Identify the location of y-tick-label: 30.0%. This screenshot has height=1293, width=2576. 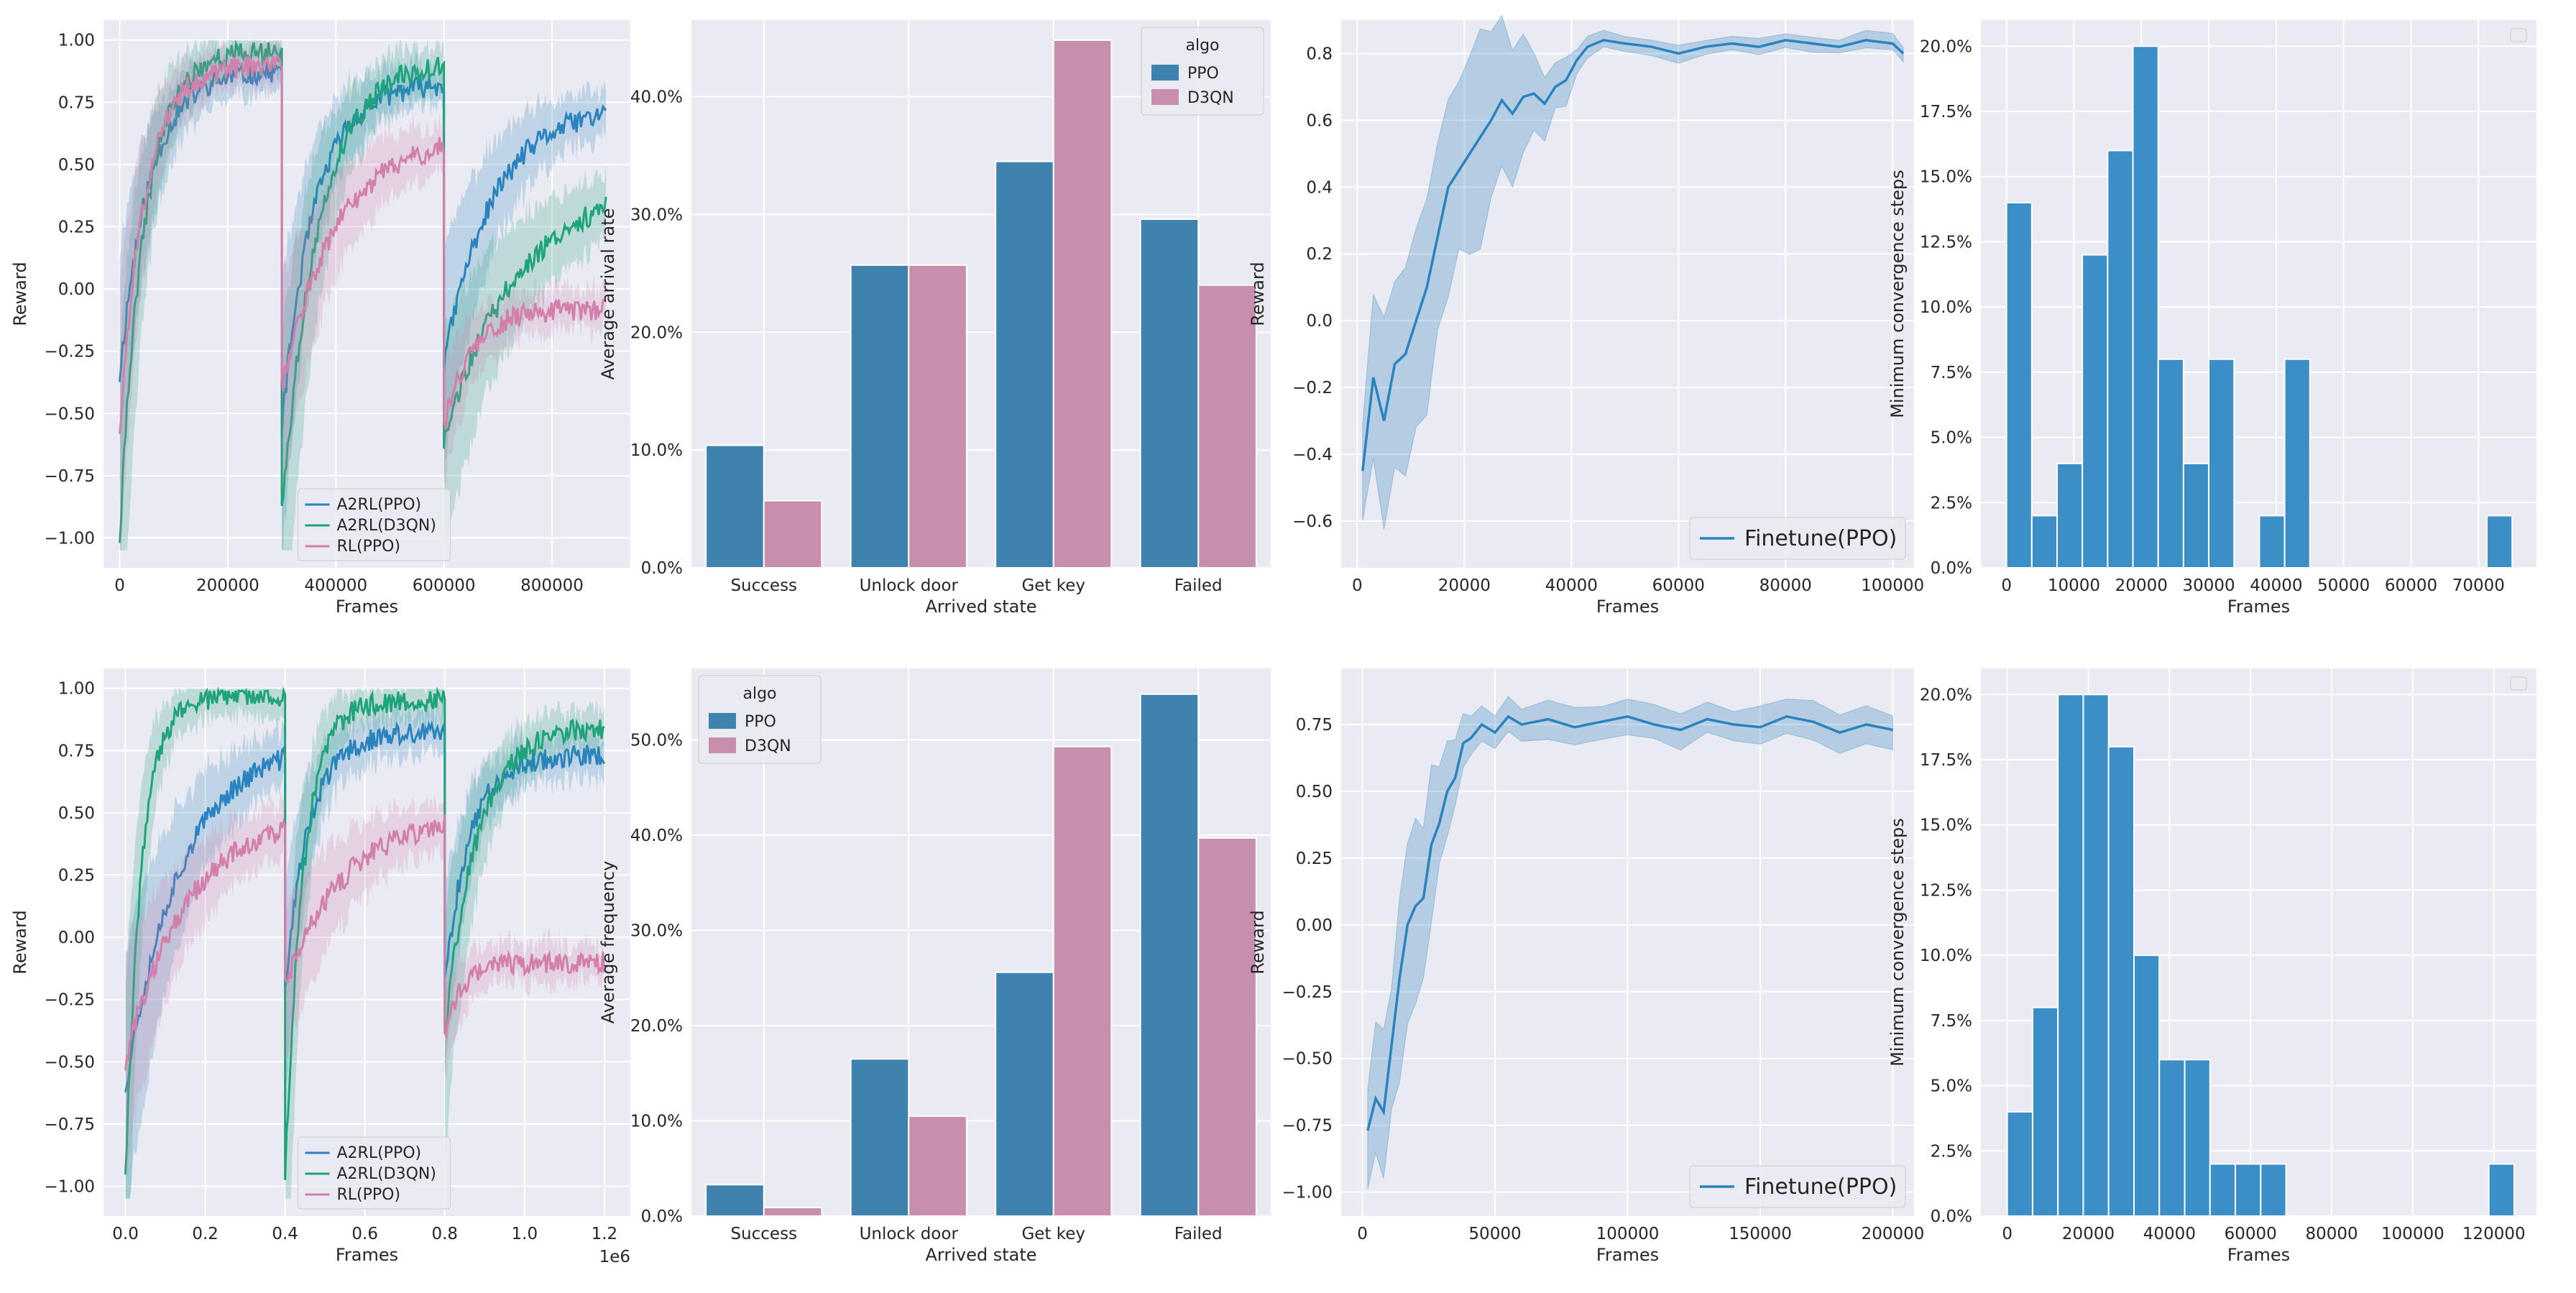
(656, 930).